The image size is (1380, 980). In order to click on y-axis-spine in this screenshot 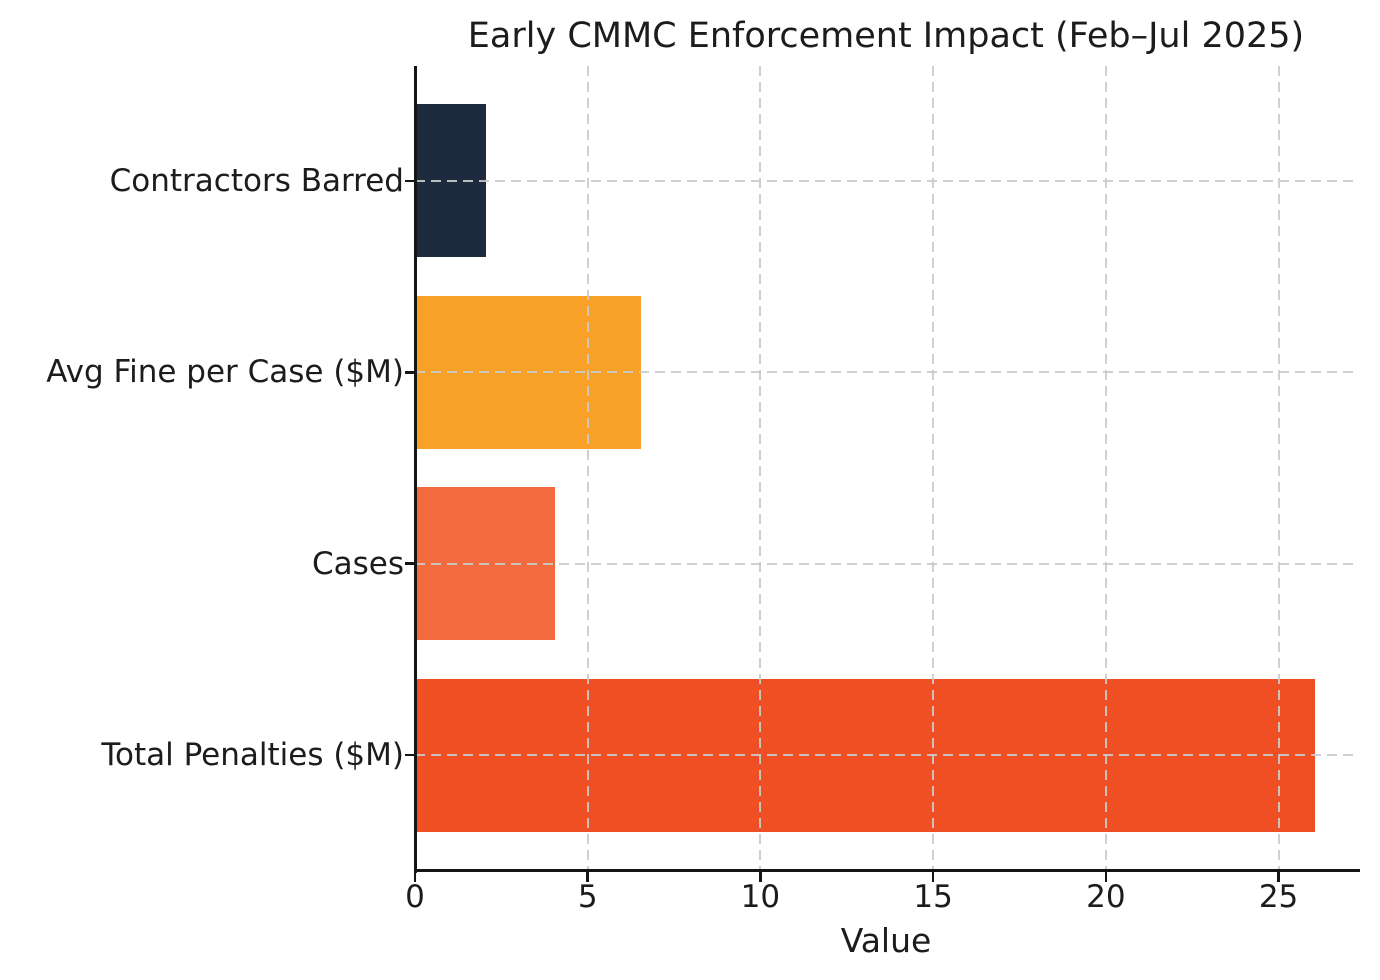, I will do `click(415, 469)`.